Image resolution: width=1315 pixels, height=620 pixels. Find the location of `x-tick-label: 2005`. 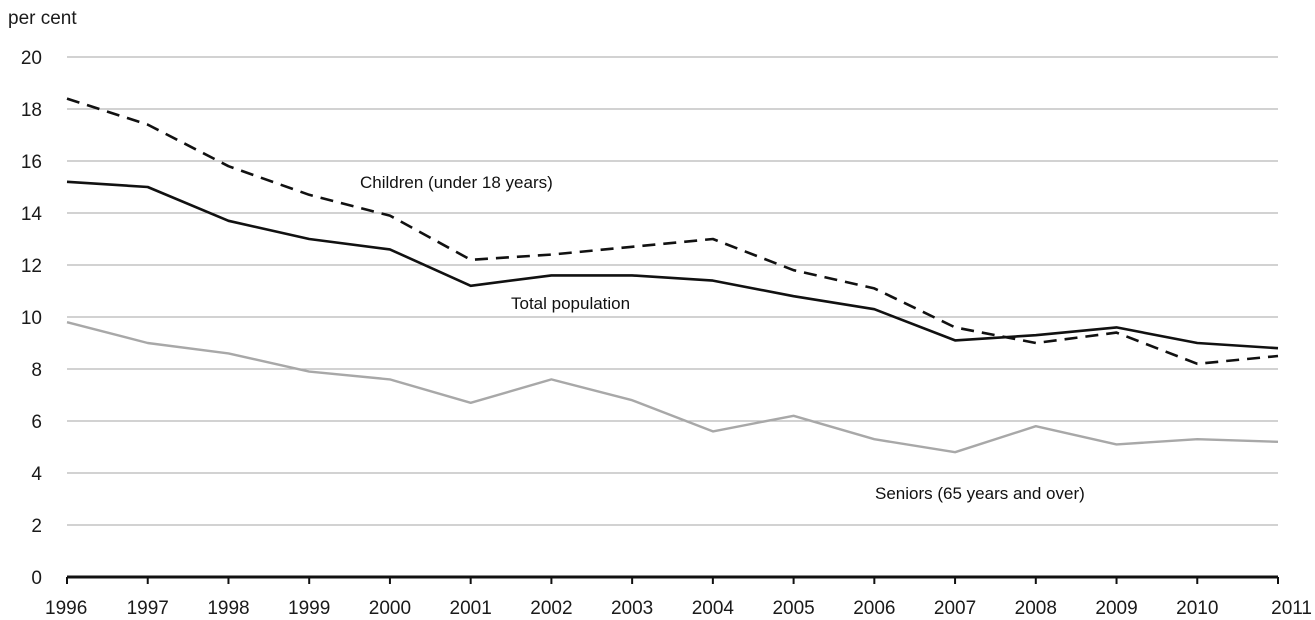

x-tick-label: 2005 is located at coordinates (793, 608).